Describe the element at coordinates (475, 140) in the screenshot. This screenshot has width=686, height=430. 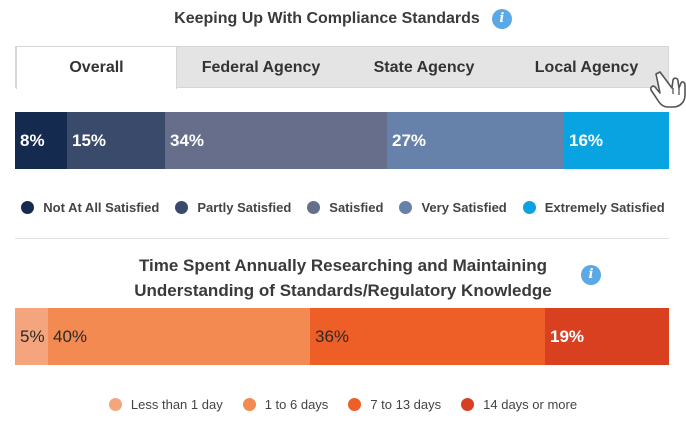
I see `bar-segment: 27%` at that location.